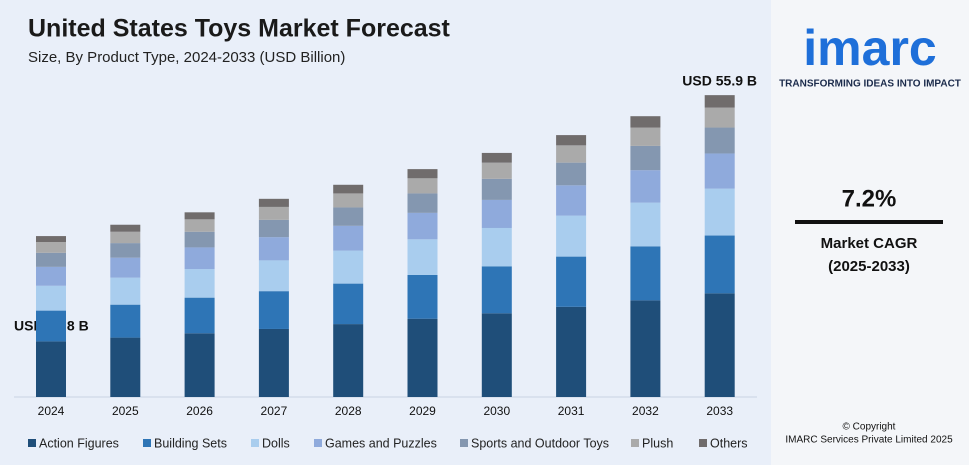  Describe the element at coordinates (869, 198) in the screenshot. I see `cagr-value: 7.2%` at that location.